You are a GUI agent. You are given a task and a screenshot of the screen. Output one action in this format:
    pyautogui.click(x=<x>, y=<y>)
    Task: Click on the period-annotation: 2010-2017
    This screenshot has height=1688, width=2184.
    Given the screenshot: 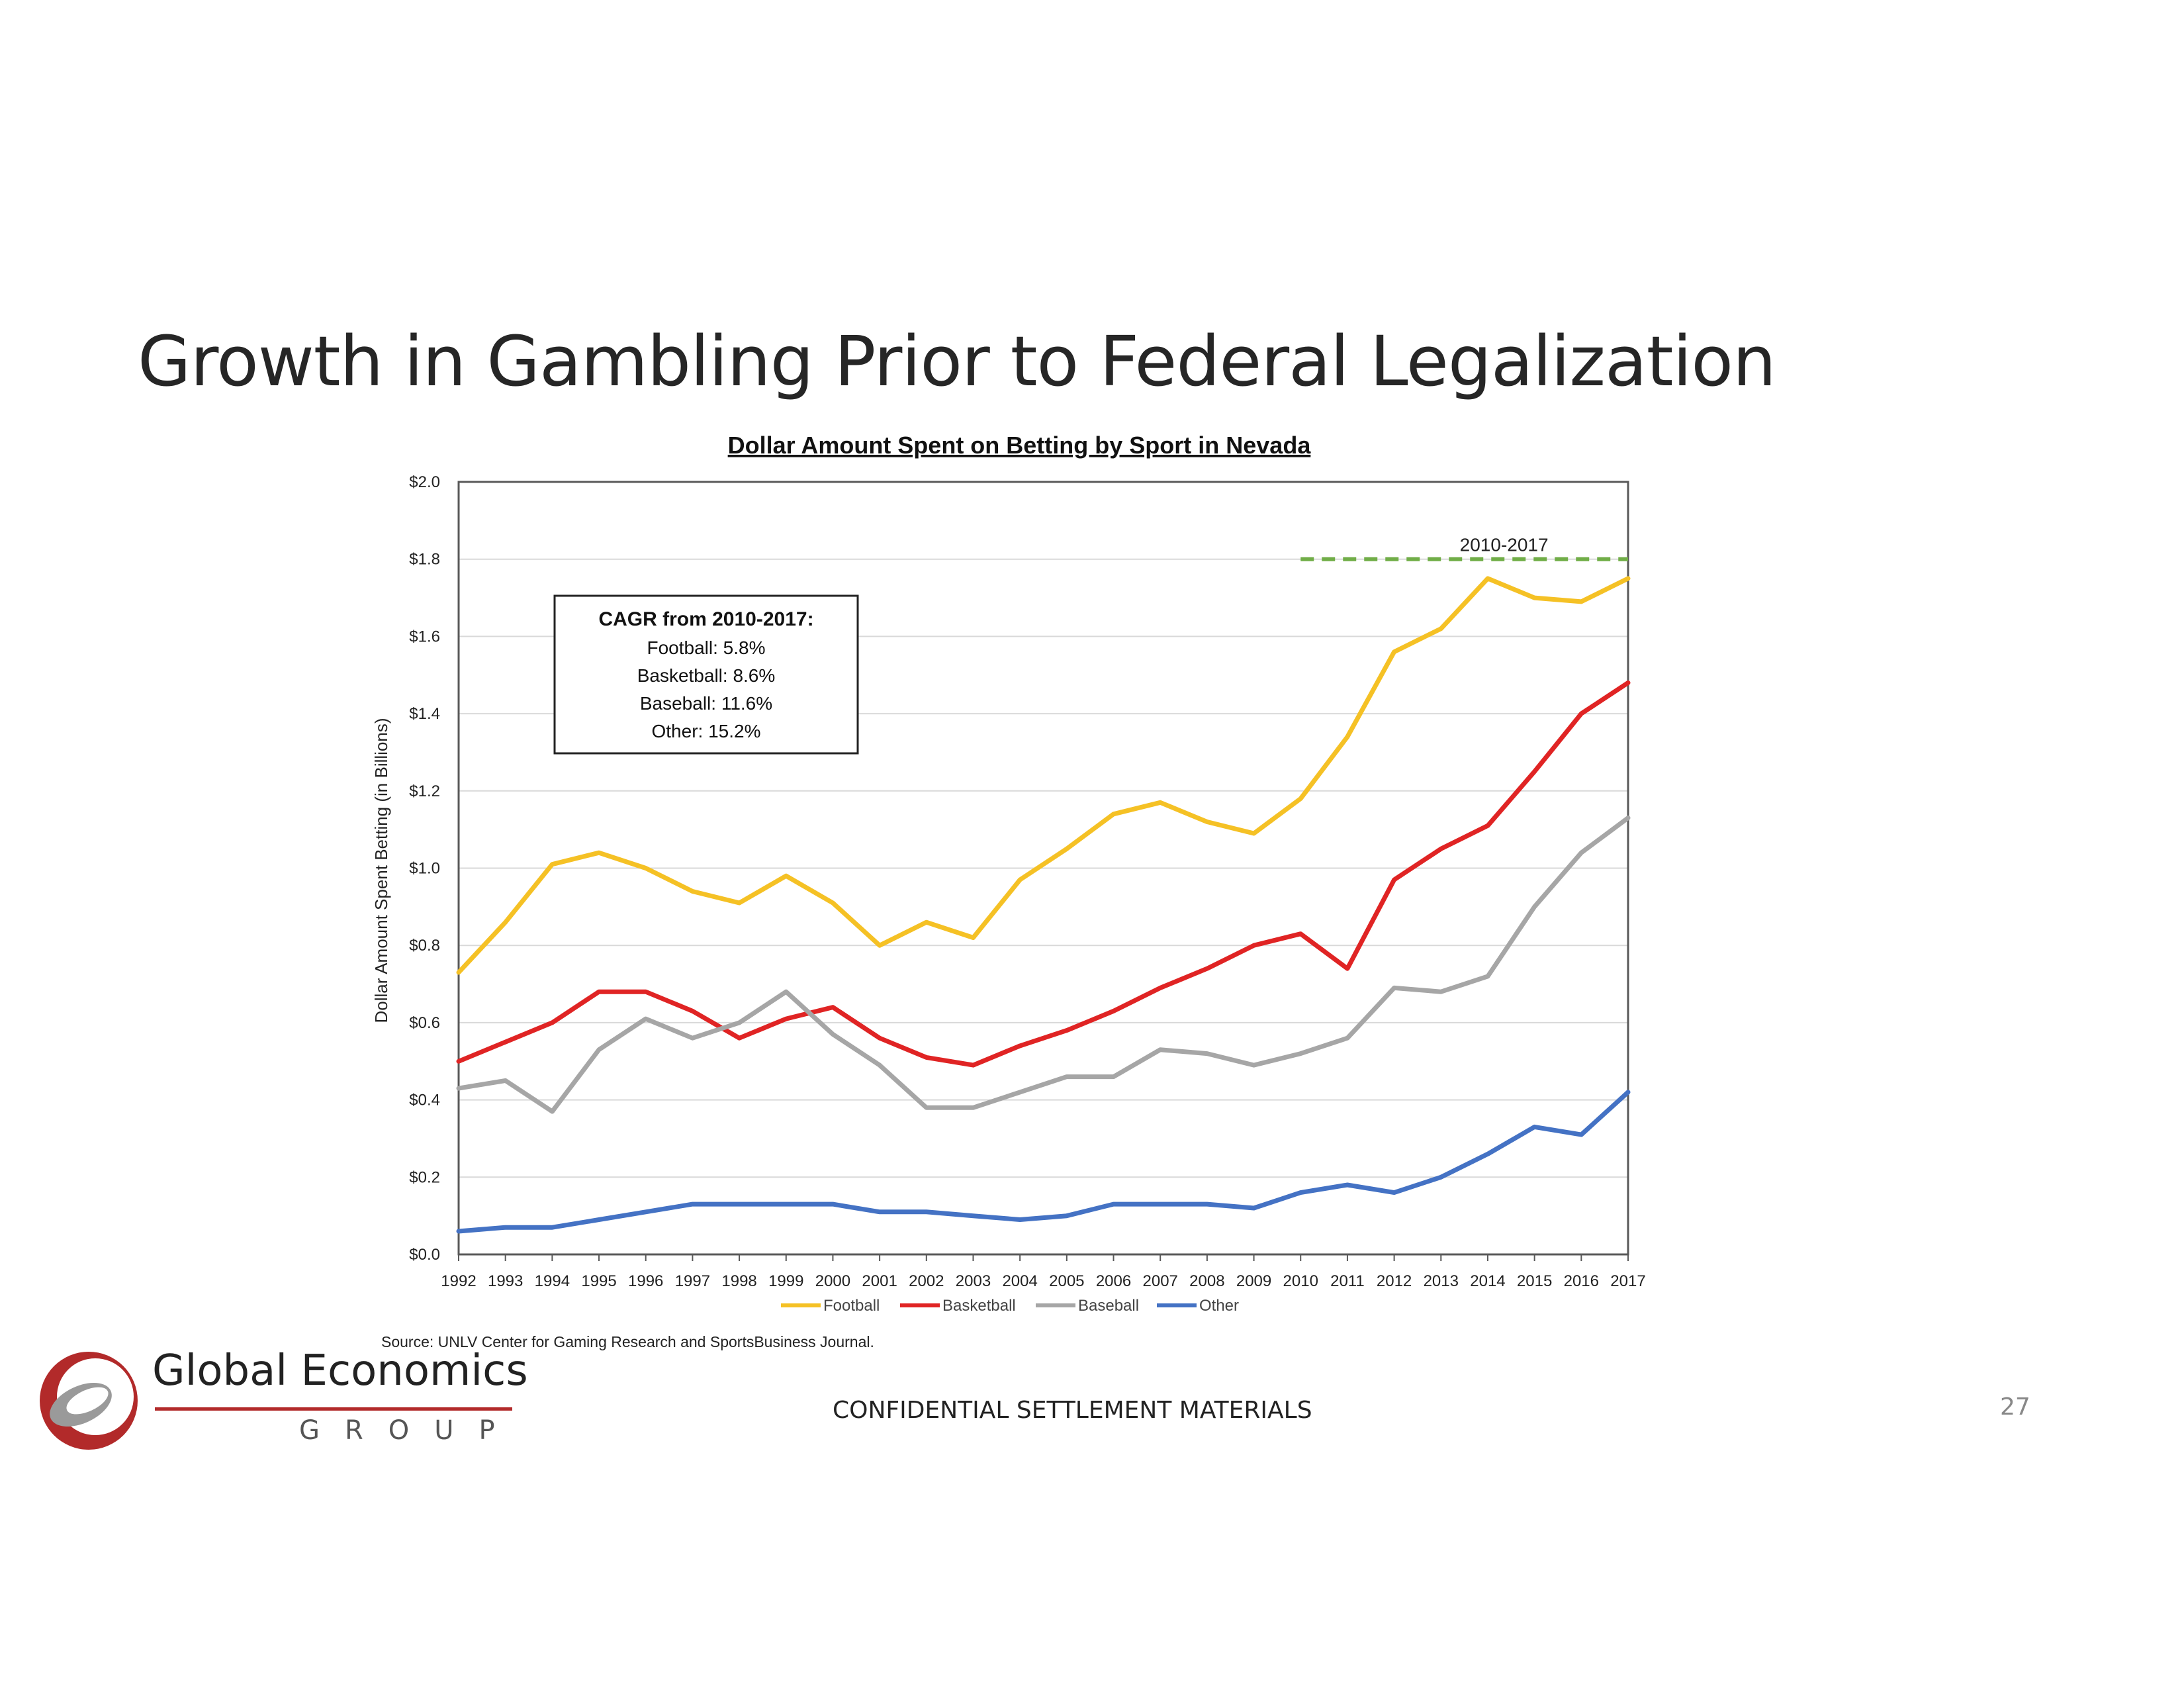 What is the action you would take?
    pyautogui.click(x=1464, y=548)
    